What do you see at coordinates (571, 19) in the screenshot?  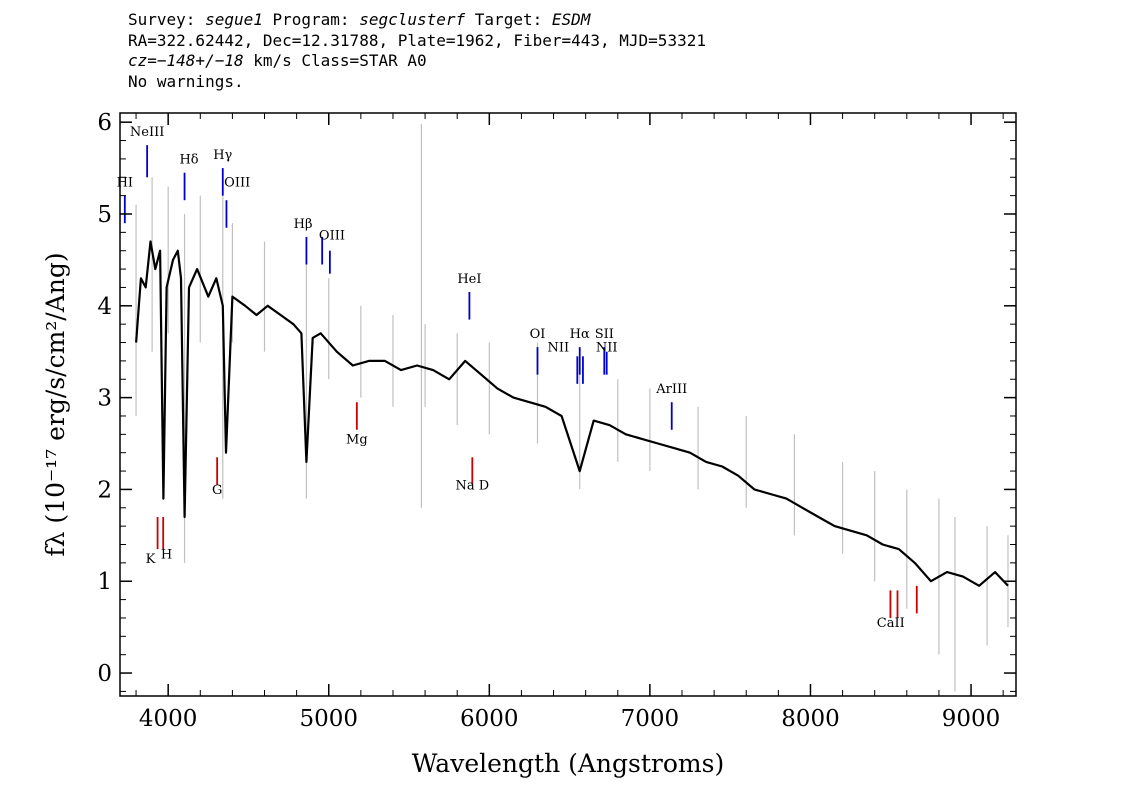 I see `target-value: ESDM` at bounding box center [571, 19].